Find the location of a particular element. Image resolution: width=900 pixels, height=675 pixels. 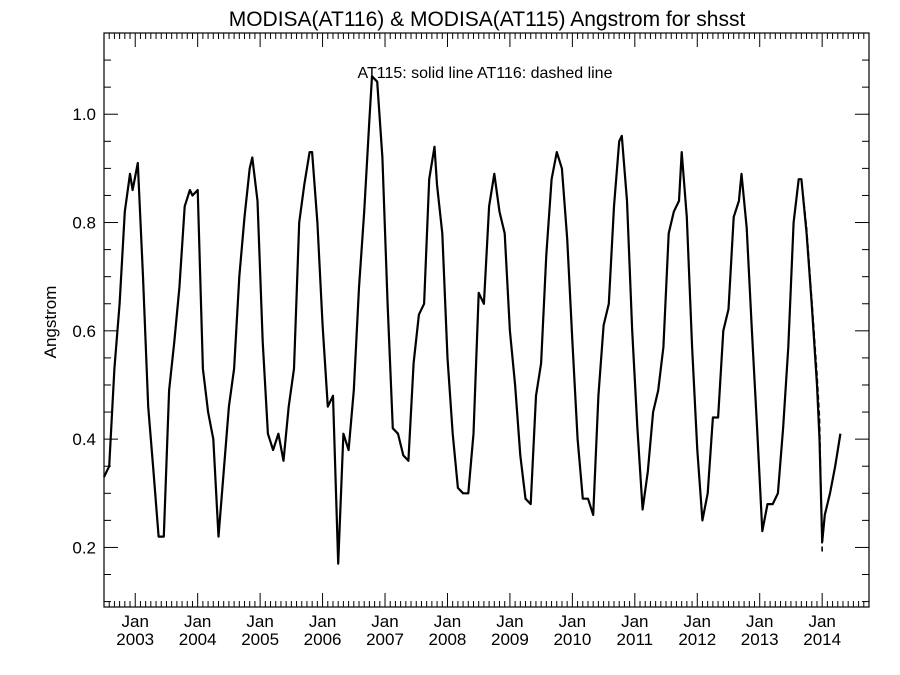

x-tick-label-year: 2006 is located at coordinates (323, 639).